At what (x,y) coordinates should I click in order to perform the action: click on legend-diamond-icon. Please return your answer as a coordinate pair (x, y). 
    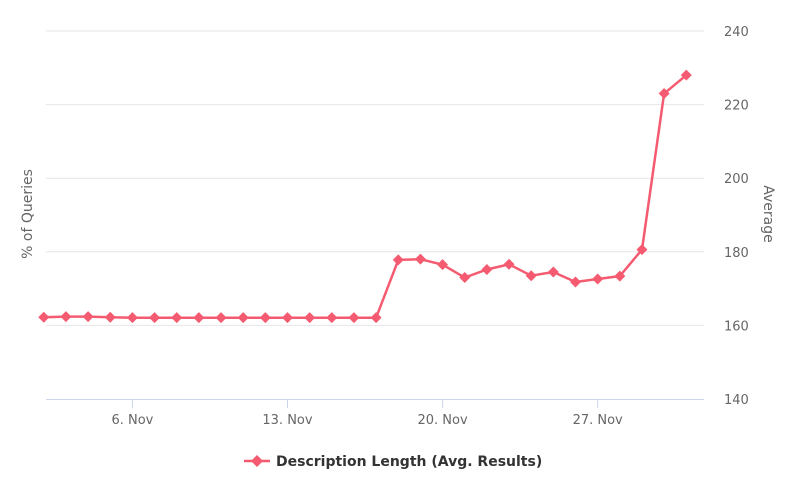
    Looking at the image, I should click on (257, 461).